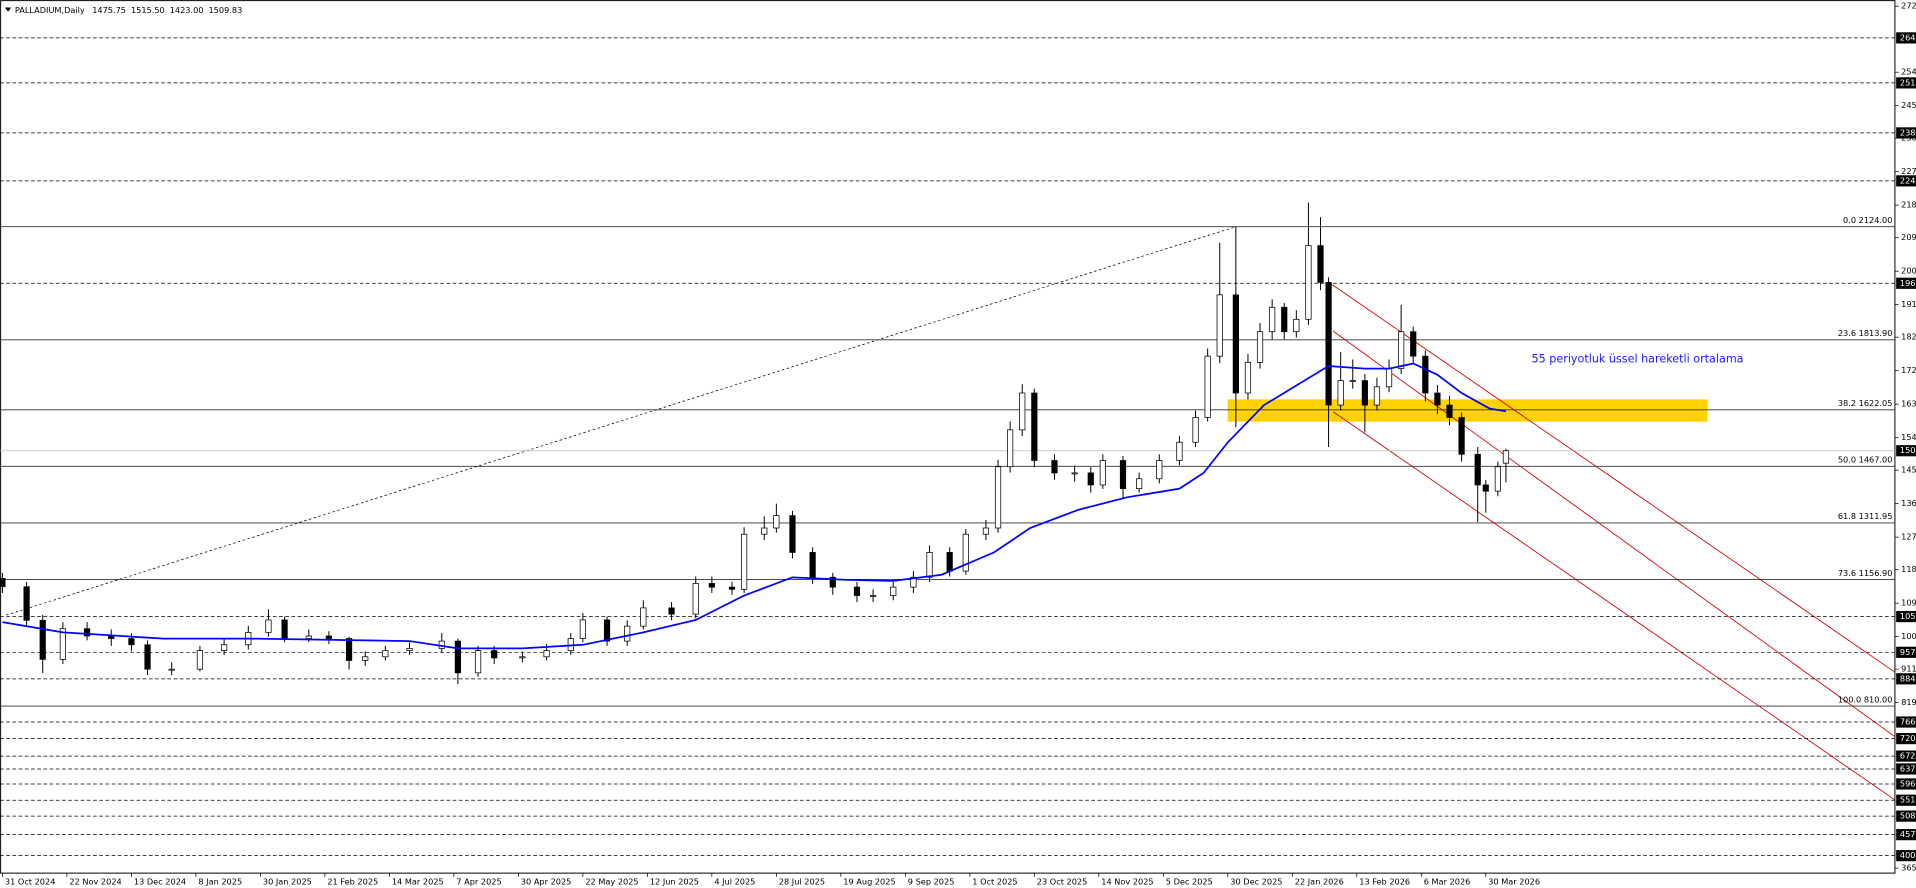 This screenshot has width=1916, height=888. I want to click on y-tick-label: 1272.90, so click(1908, 537).